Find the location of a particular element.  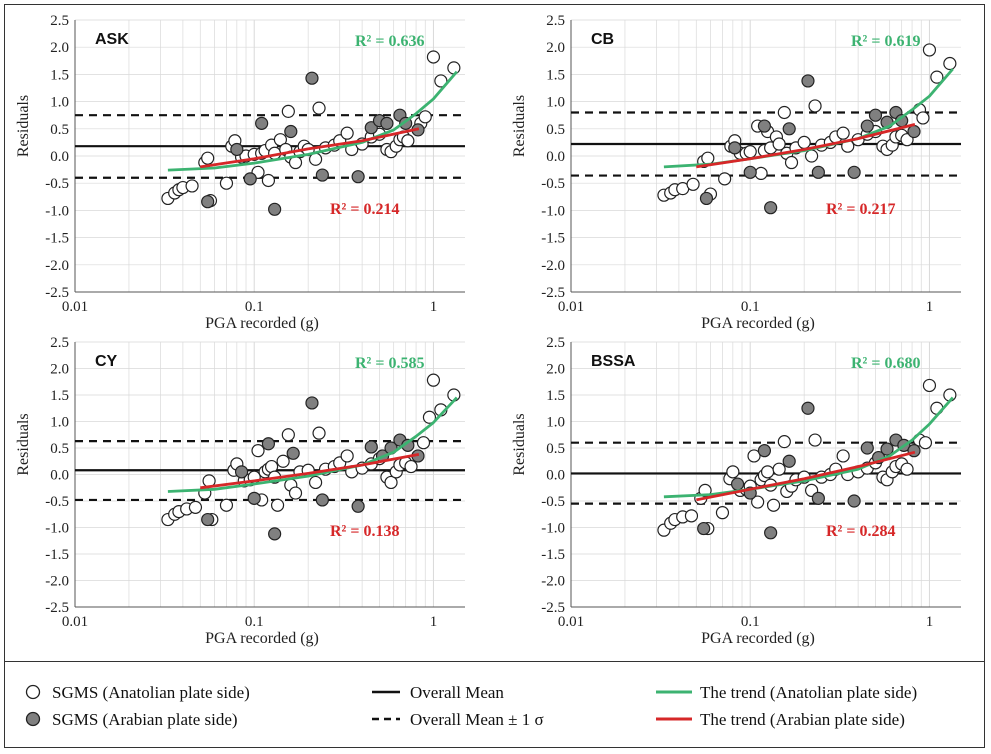

legend-label-anatolian-trend: The trend (Anatolian plate side) is located at coordinates (808, 692).